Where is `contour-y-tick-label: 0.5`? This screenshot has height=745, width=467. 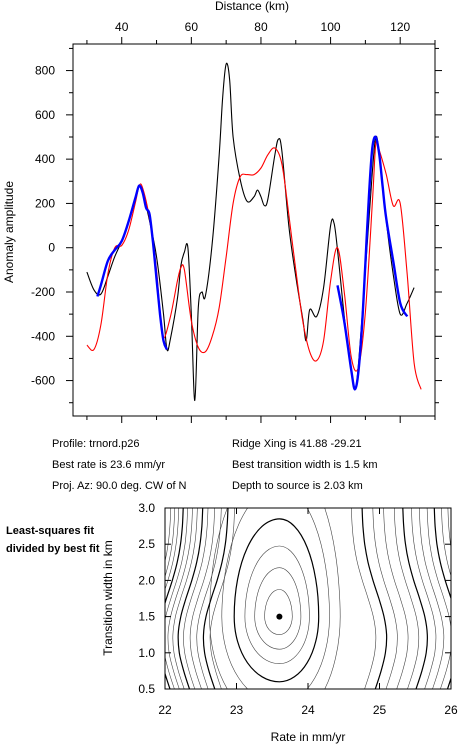 contour-y-tick-label: 0.5 is located at coordinates (146, 689).